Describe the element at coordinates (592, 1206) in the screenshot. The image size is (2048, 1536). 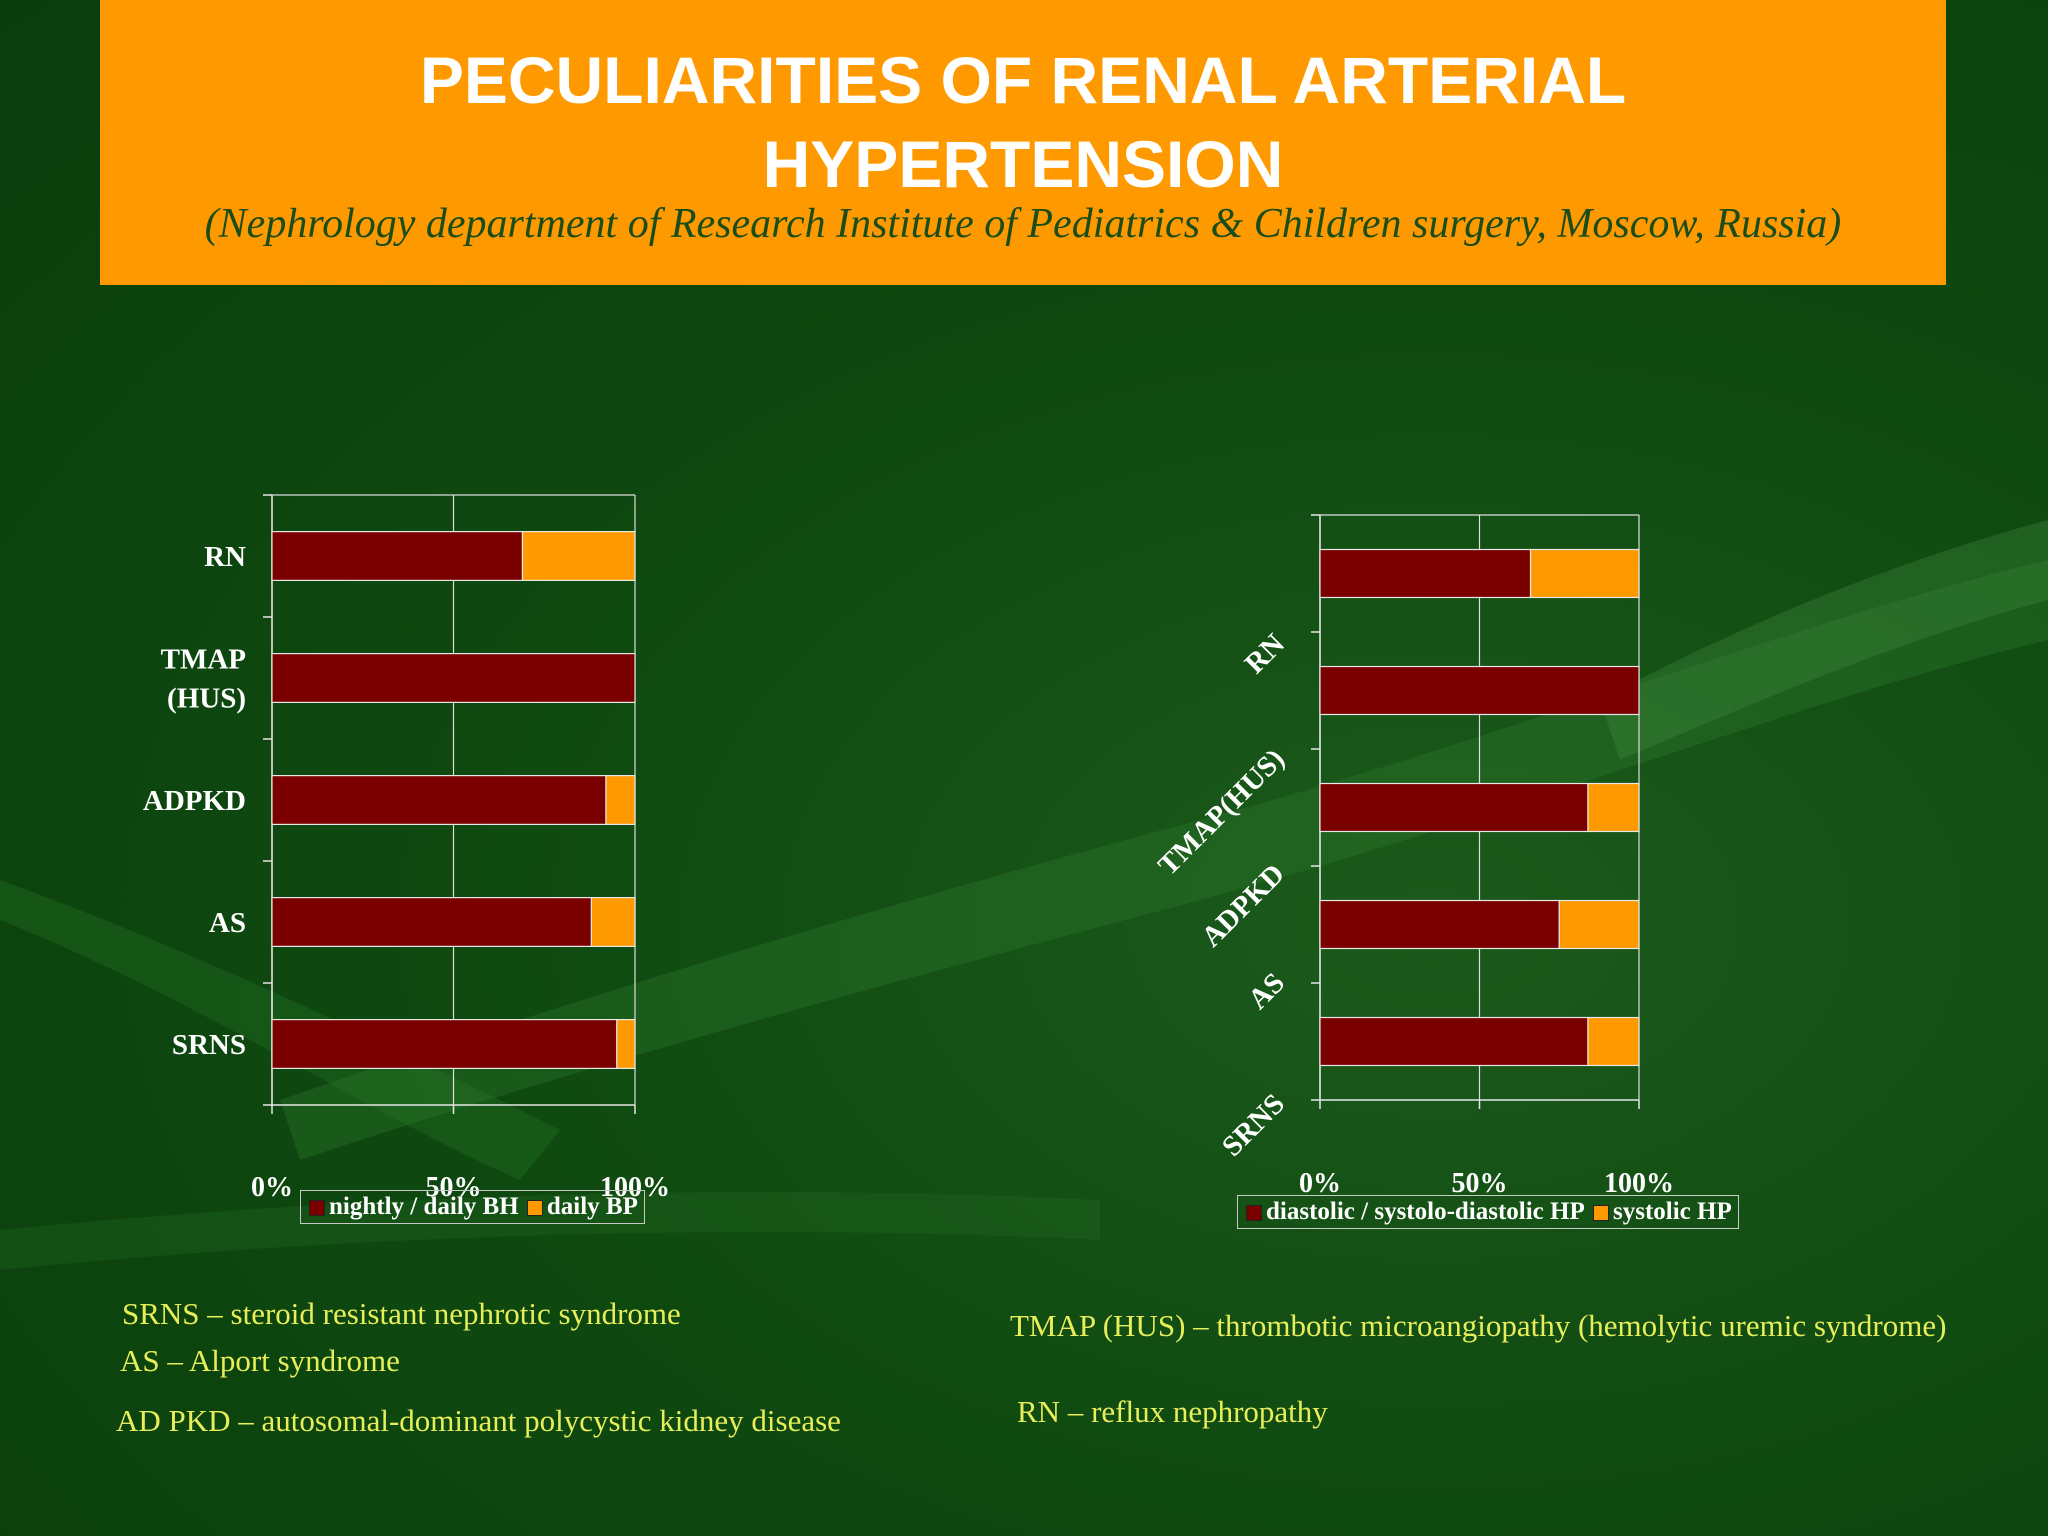
I see `legend-label: daily BP` at that location.